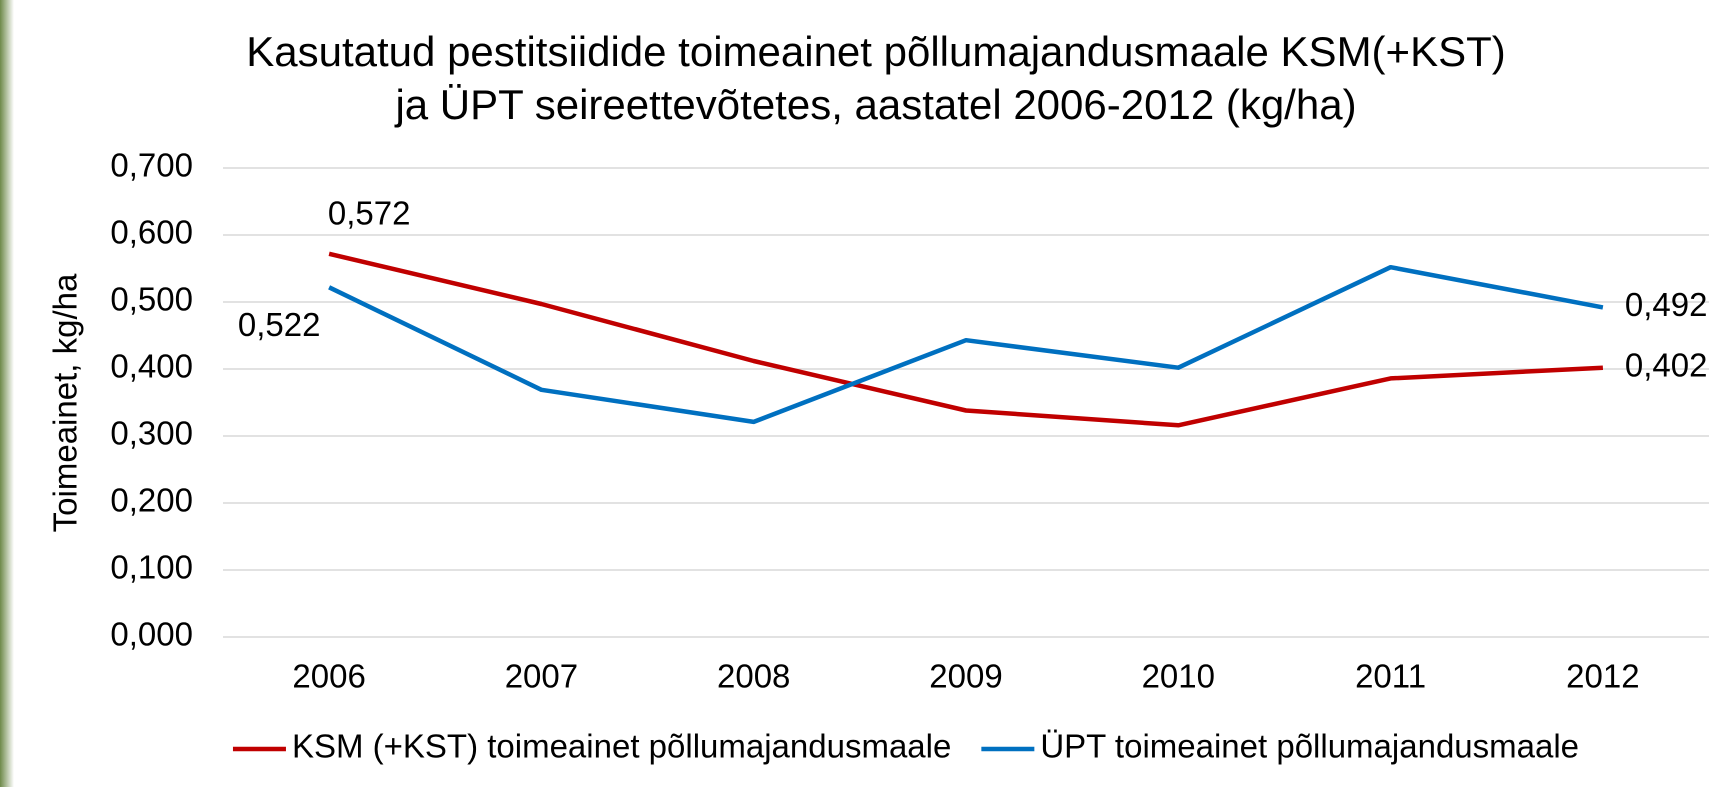 The image size is (1731, 787). What do you see at coordinates (1309, 746) in the screenshot?
I see `legend-label: ÜPT toimeainet põllumajandusmaale` at bounding box center [1309, 746].